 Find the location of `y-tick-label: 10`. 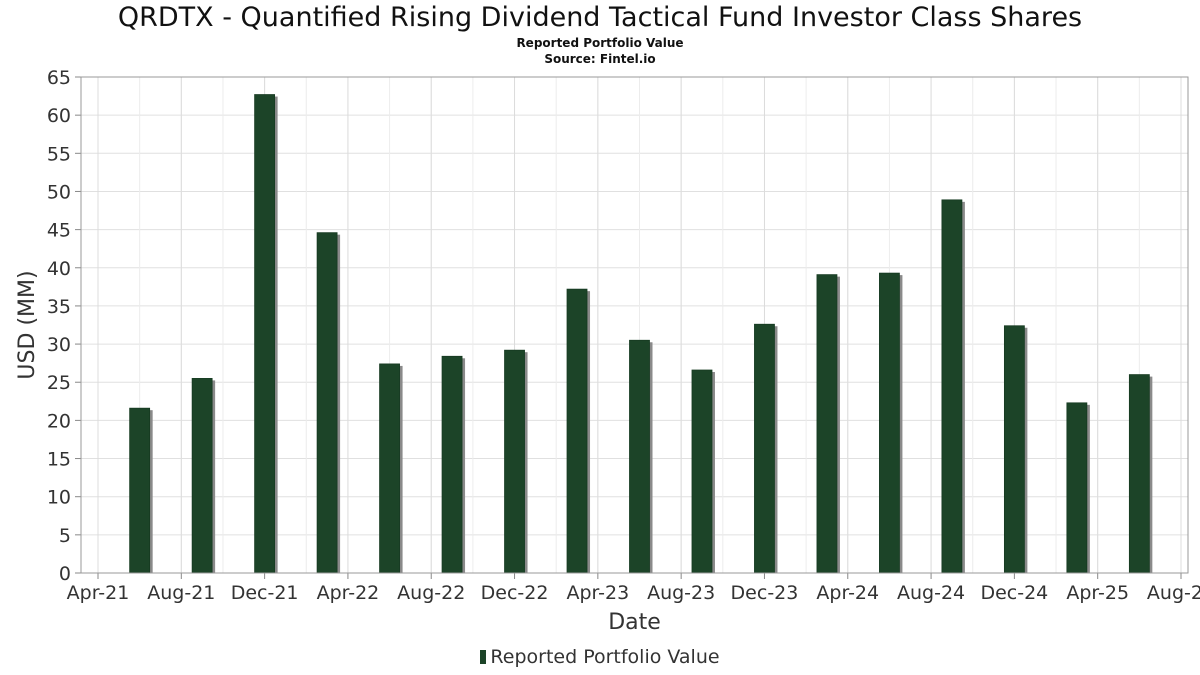

y-tick-label: 10 is located at coordinates (59, 498).